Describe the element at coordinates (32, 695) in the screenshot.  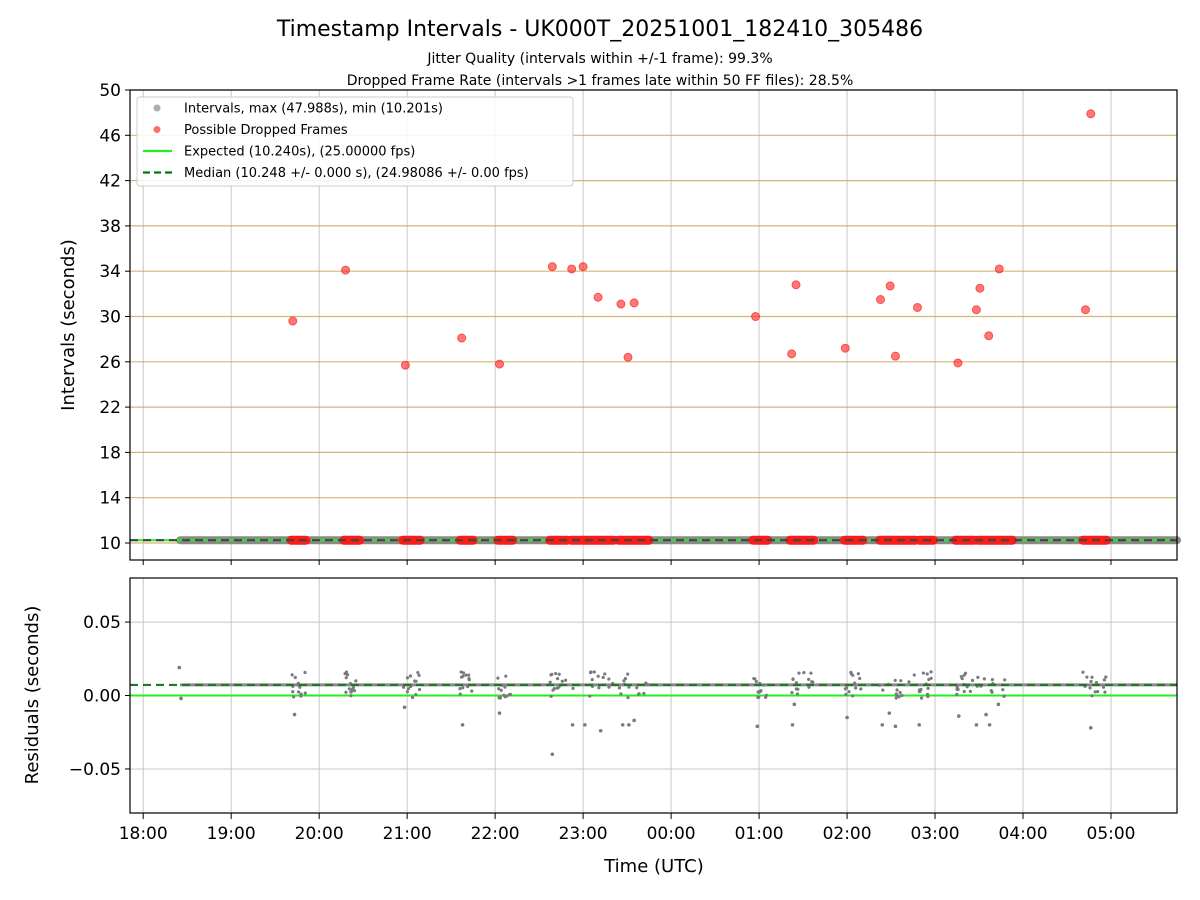
I see `residuals-y-axis-label: Residuals (seconds)` at that location.